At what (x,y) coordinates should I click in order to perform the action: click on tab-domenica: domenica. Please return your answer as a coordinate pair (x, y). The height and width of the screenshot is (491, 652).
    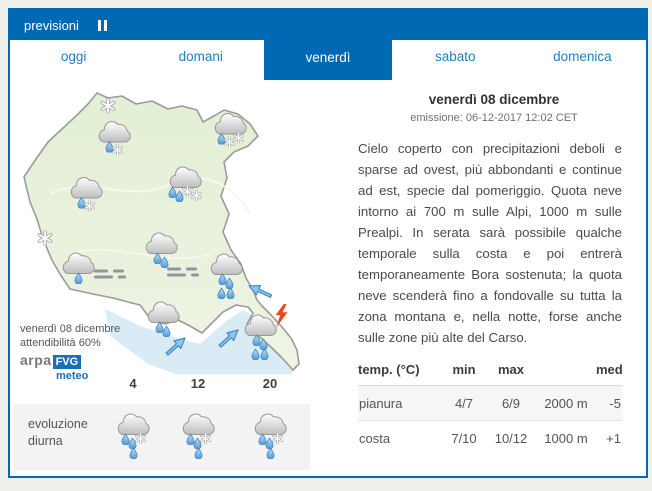
    Looking at the image, I should click on (582, 56).